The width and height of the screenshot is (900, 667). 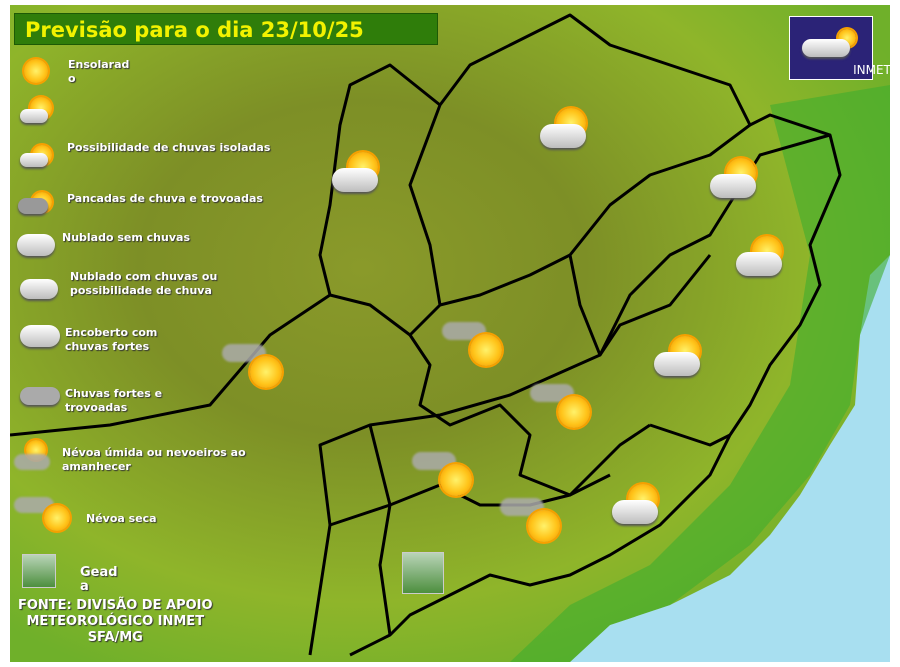 I want to click on legend-label: Névoa úmida ou nevoeiros ao amanhecer, so click(x=154, y=459).